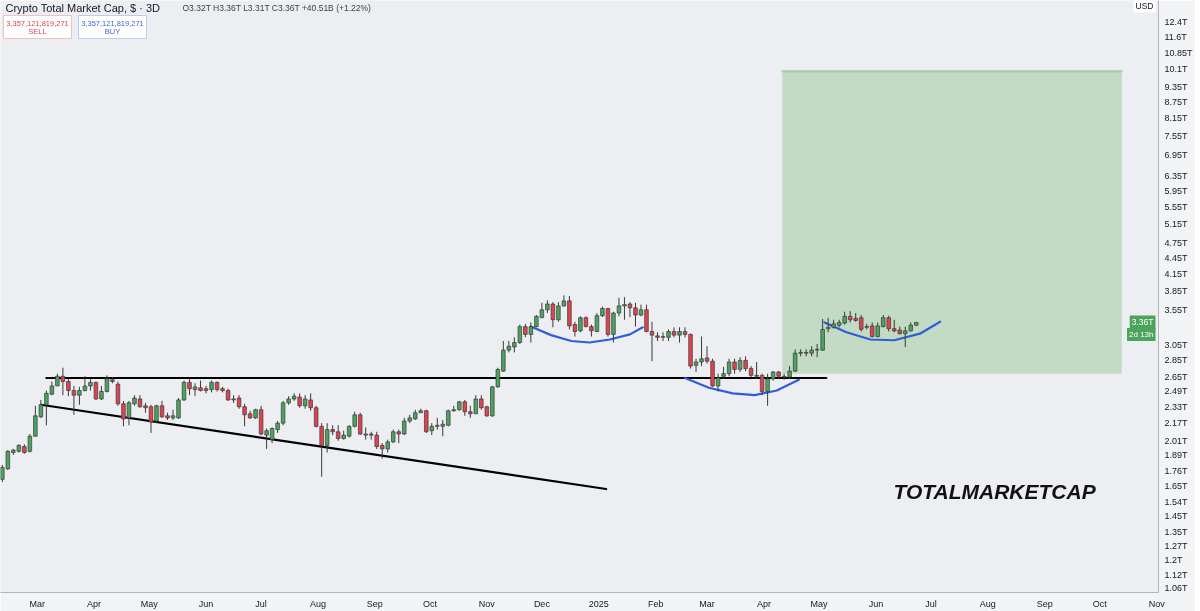  Describe the element at coordinates (1176, 344) in the screenshot. I see `y-tick-label: 3.05T` at that location.